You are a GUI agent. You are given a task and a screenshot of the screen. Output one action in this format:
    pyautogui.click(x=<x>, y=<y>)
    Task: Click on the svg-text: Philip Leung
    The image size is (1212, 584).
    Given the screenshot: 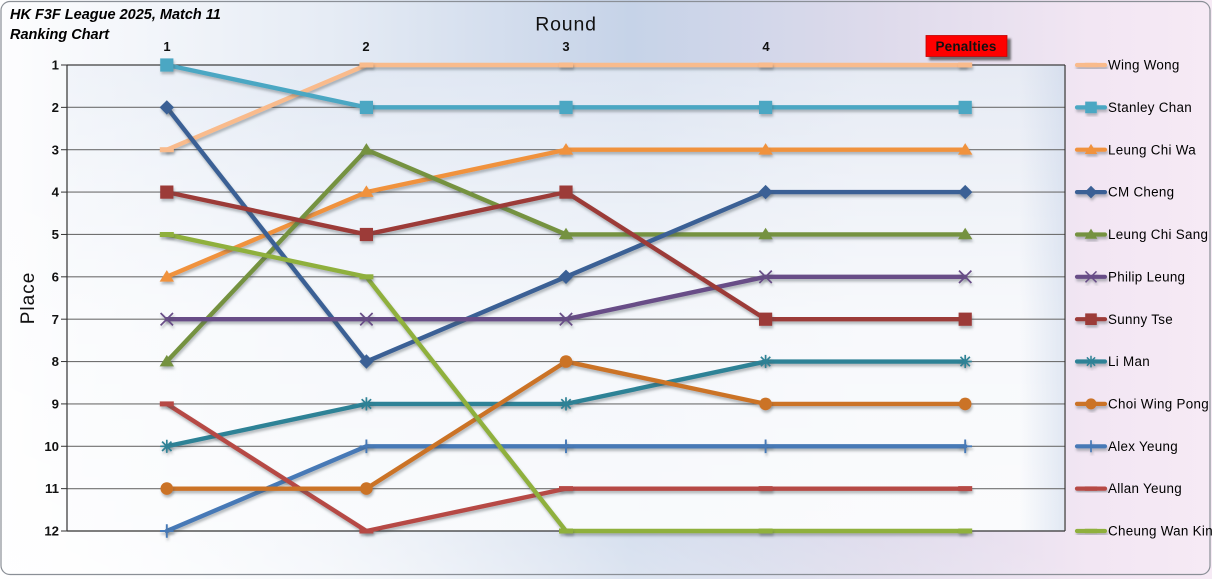 What is the action you would take?
    pyautogui.click(x=1146, y=276)
    